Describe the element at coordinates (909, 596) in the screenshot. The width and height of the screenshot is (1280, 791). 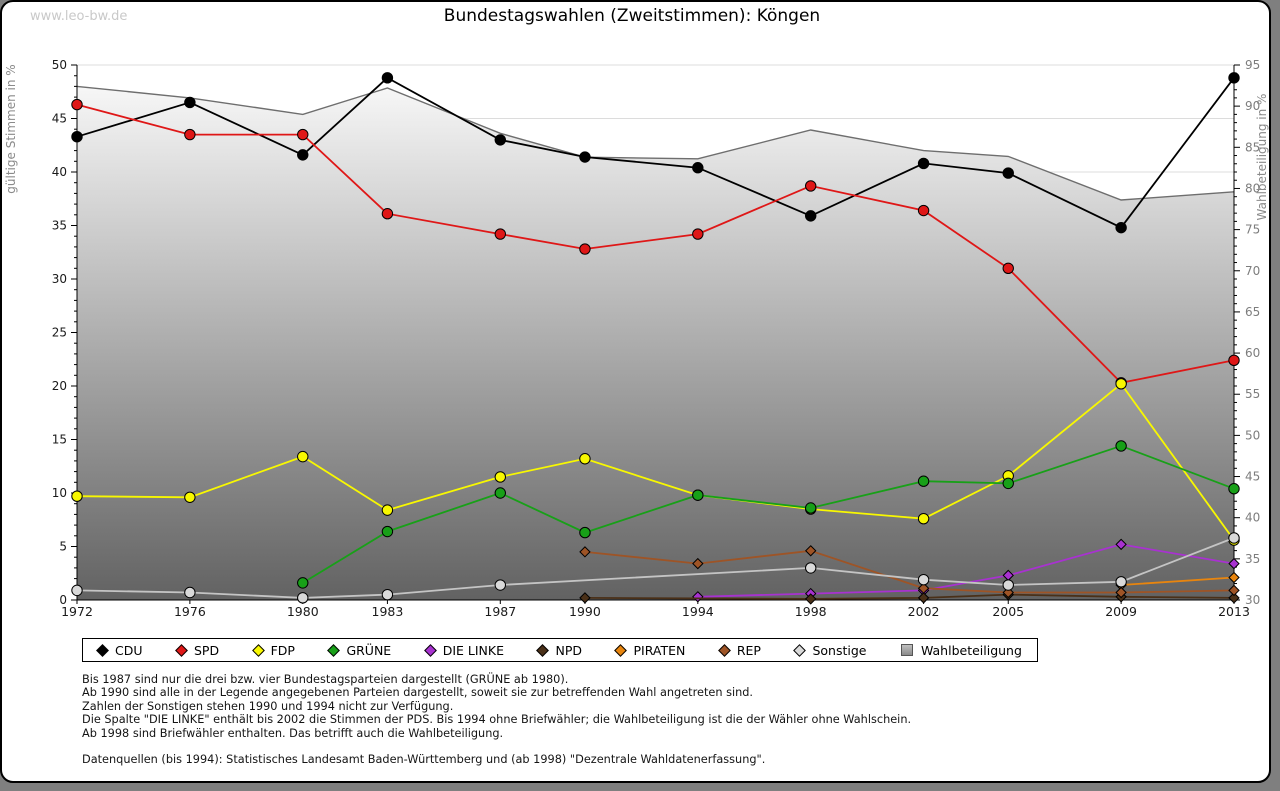
I see `series-npd` at that location.